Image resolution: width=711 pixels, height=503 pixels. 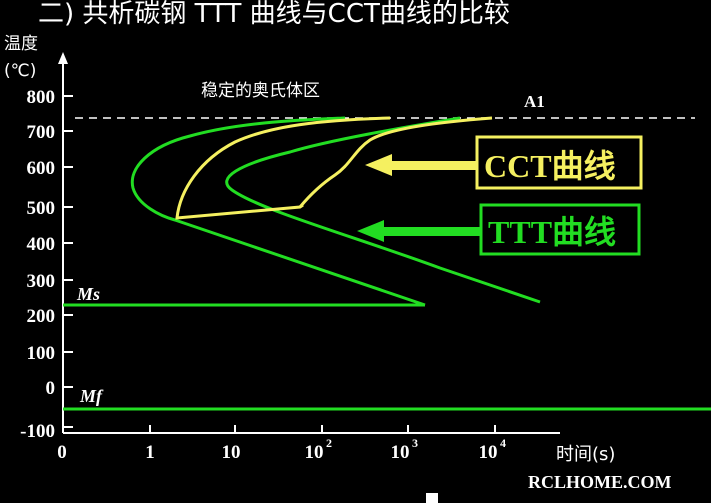 What do you see at coordinates (37, 264) in the screenshot?
I see `y-tick-labels: 800 700 600 500 400 300 200 100 0 -100` at bounding box center [37, 264].